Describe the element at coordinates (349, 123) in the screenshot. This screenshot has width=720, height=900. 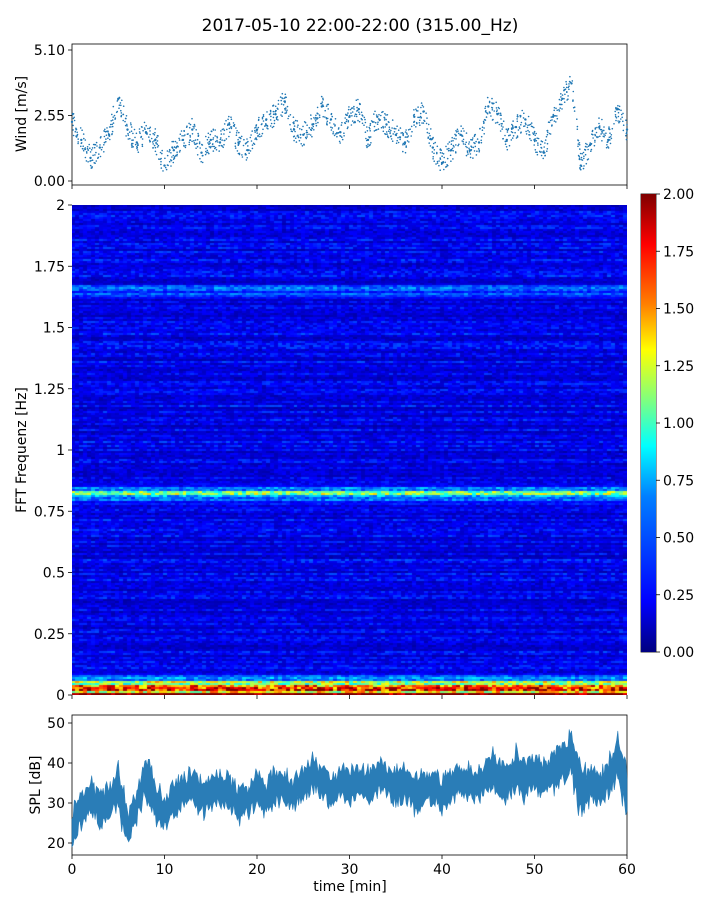
I see `wind-points` at that location.